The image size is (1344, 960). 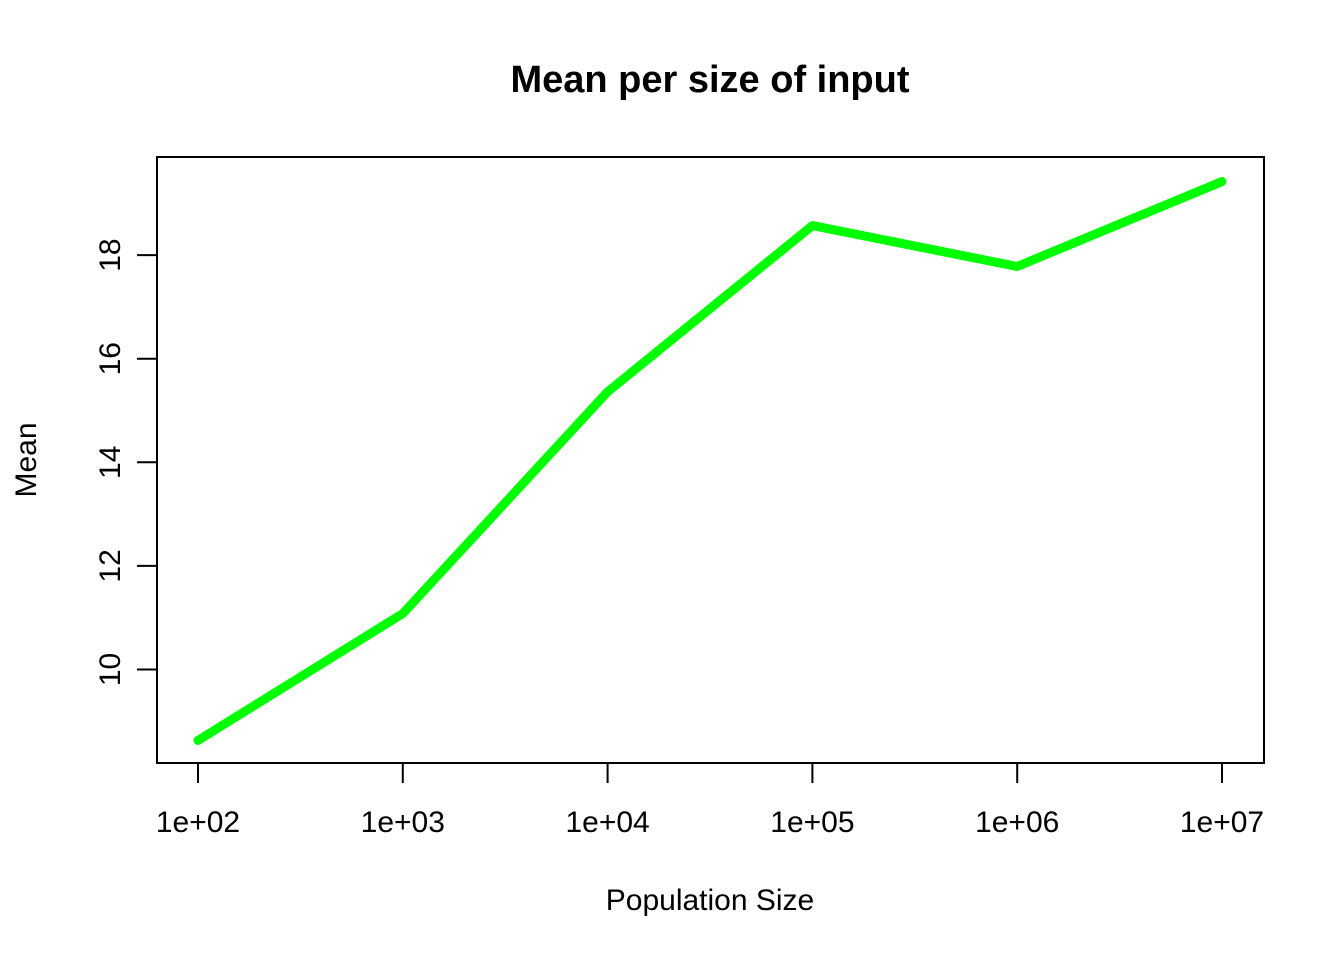 I want to click on x-tick-label: 1e+03, so click(x=403, y=822).